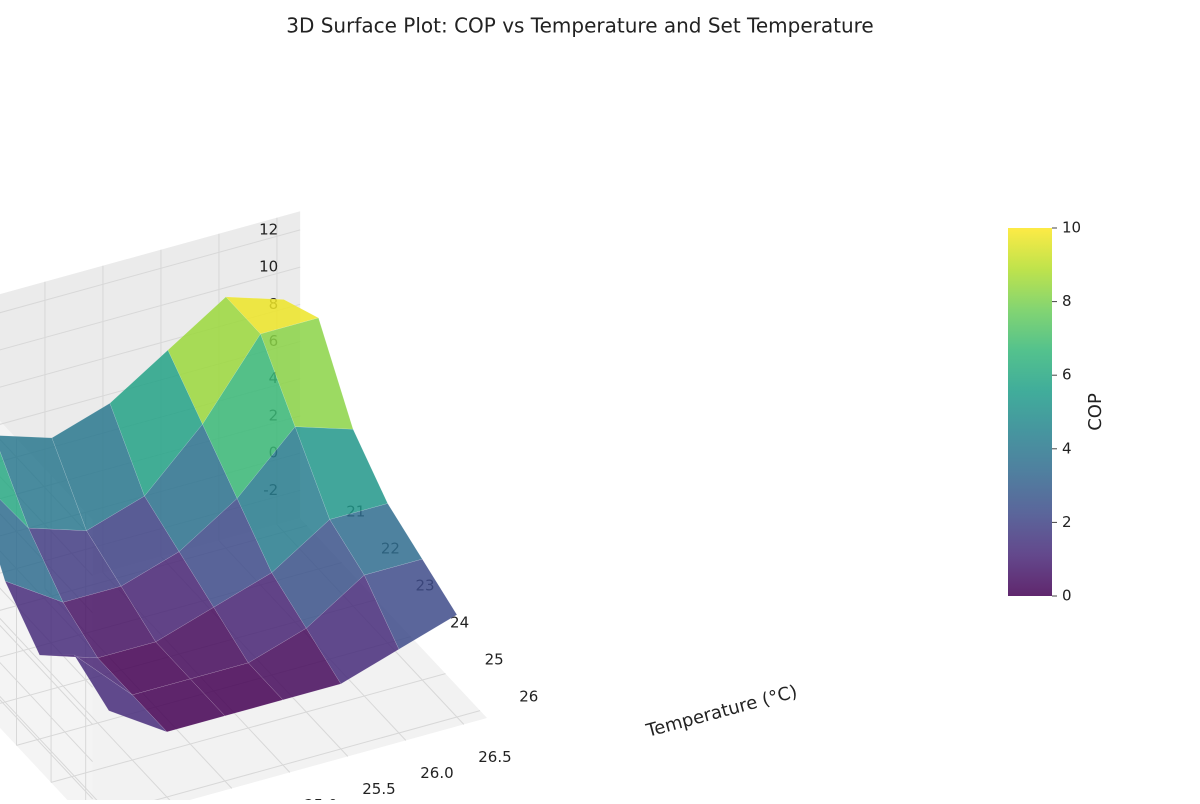 The image size is (1200, 804). I want to click on x-tick-label: 25.0, so click(320, 798).